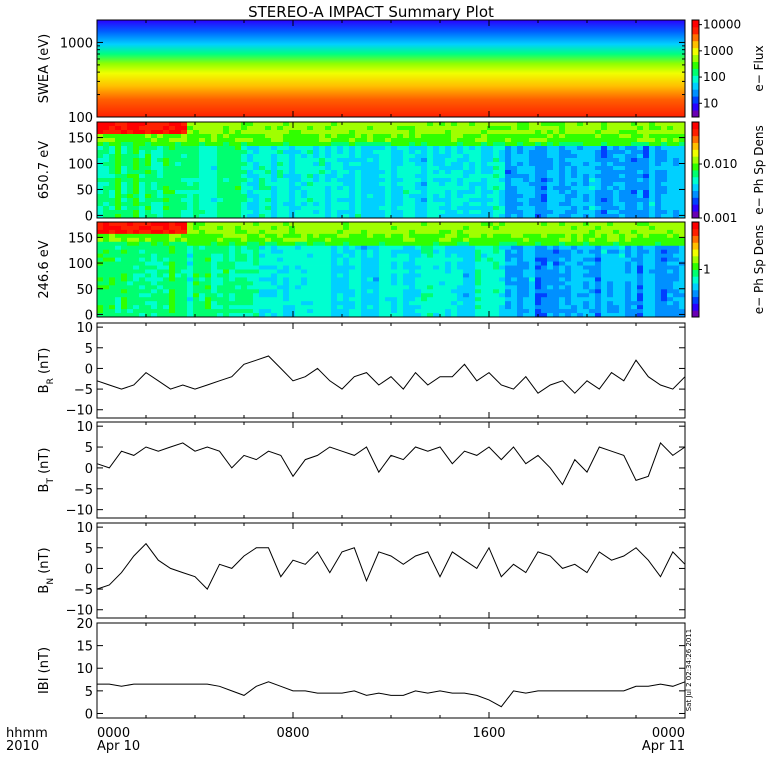 This screenshot has width=780, height=780. Describe the element at coordinates (46, 570) in the screenshot. I see `y-axis-label: BN (nT)` at that location.